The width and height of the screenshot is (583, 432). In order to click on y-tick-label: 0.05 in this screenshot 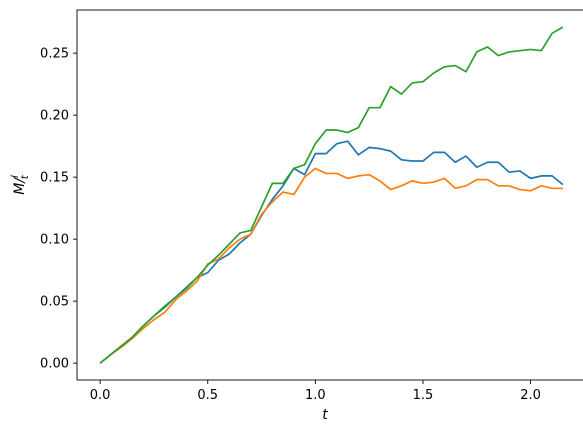, I will do `click(54, 302)`.